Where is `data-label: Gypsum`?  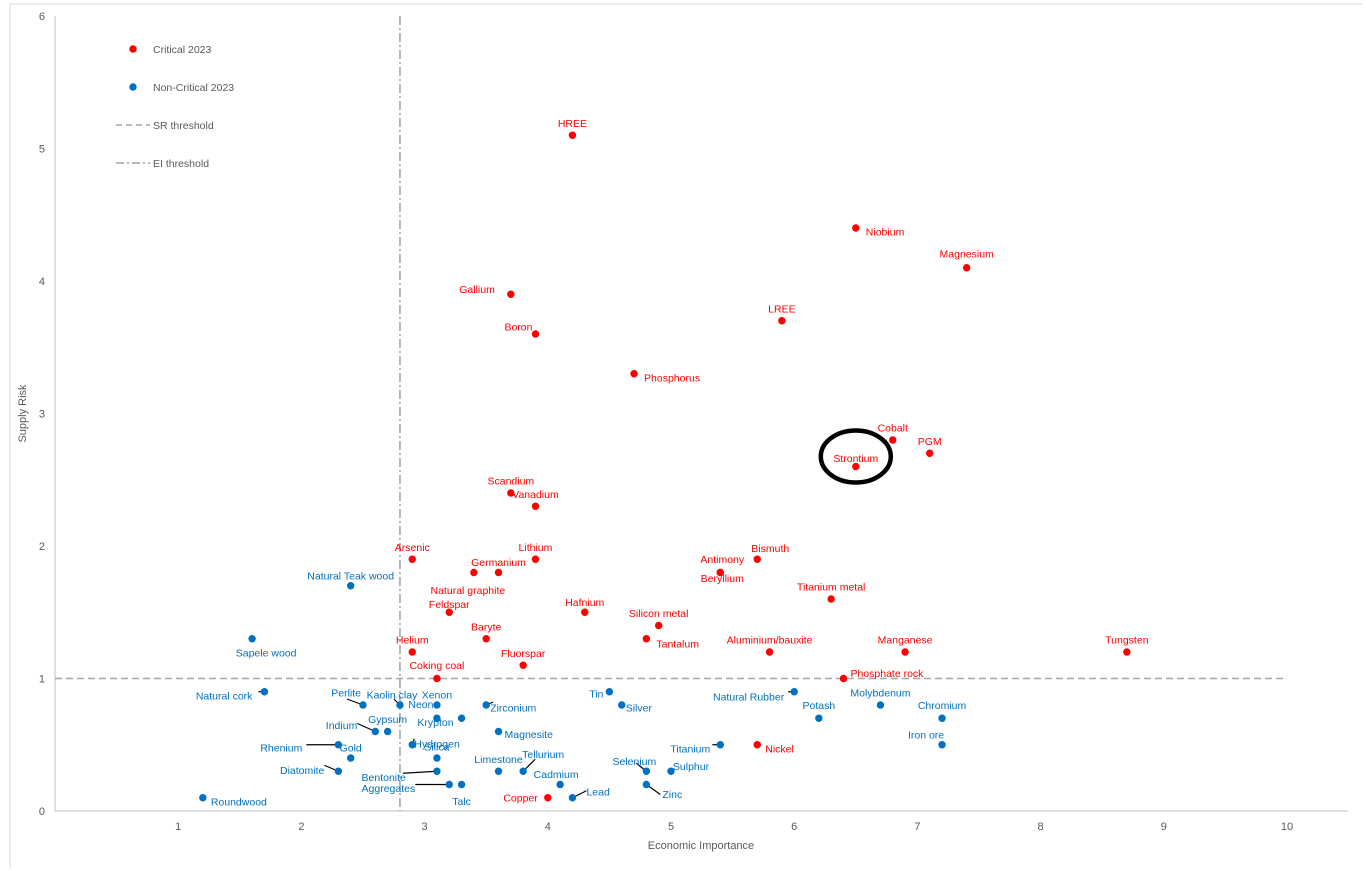
data-label: Gypsum is located at coordinates (387, 720).